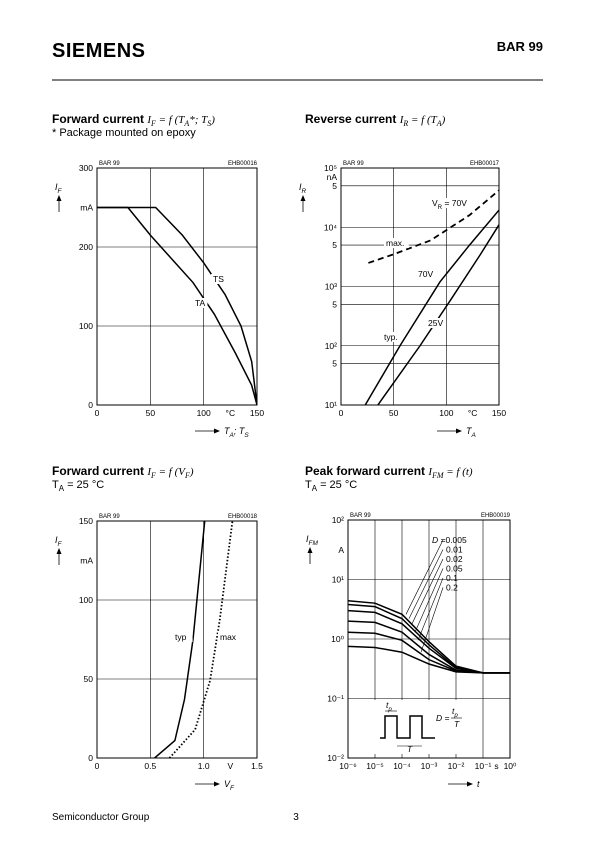 The image size is (595, 842). Describe the element at coordinates (510, 766) in the screenshot. I see `x-tick-label: 10⁰` at that location.